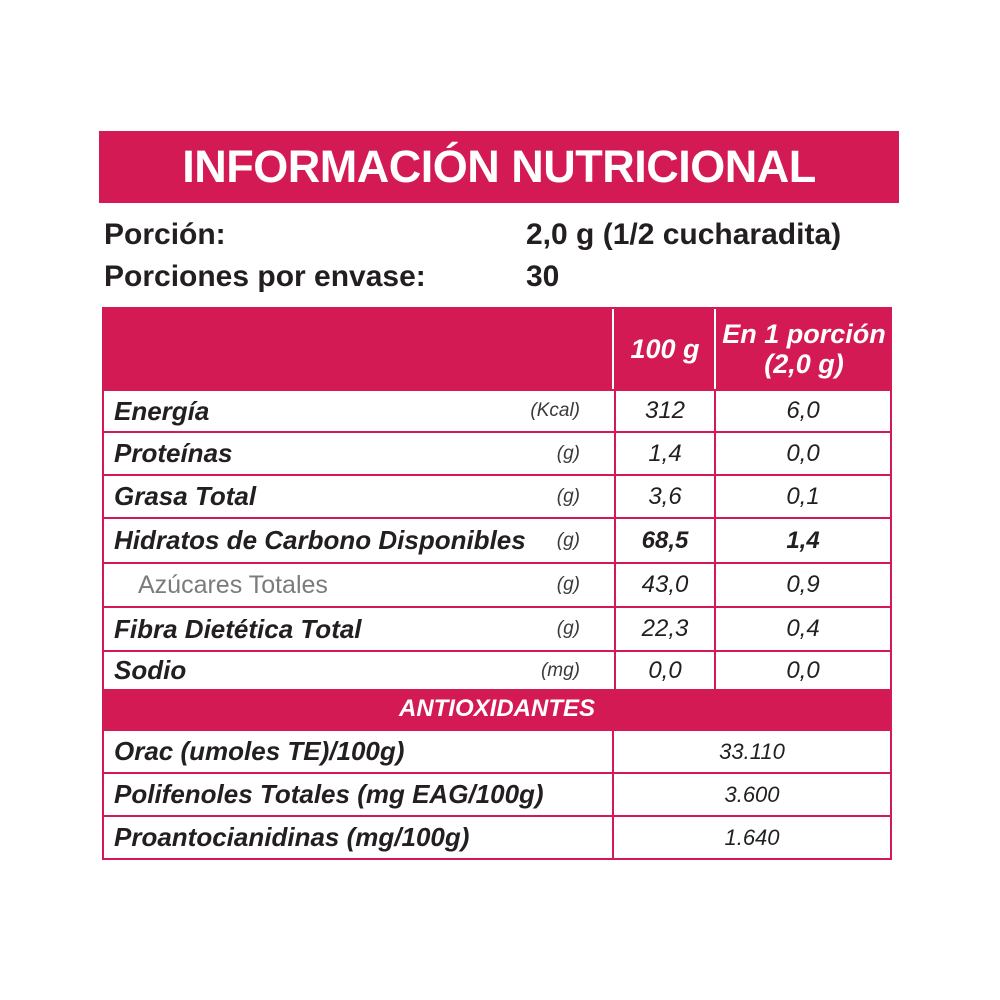 The image size is (1000, 1000). What do you see at coordinates (664, 629) in the screenshot?
I see `value-per-100g: 22,3` at bounding box center [664, 629].